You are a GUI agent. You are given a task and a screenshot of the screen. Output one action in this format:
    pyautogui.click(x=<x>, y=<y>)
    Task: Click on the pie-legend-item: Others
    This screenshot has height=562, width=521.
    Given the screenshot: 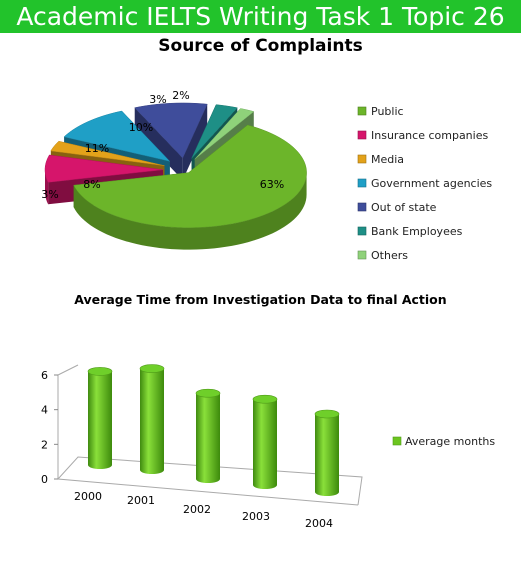 What is the action you would take?
    pyautogui.click(x=382, y=255)
    